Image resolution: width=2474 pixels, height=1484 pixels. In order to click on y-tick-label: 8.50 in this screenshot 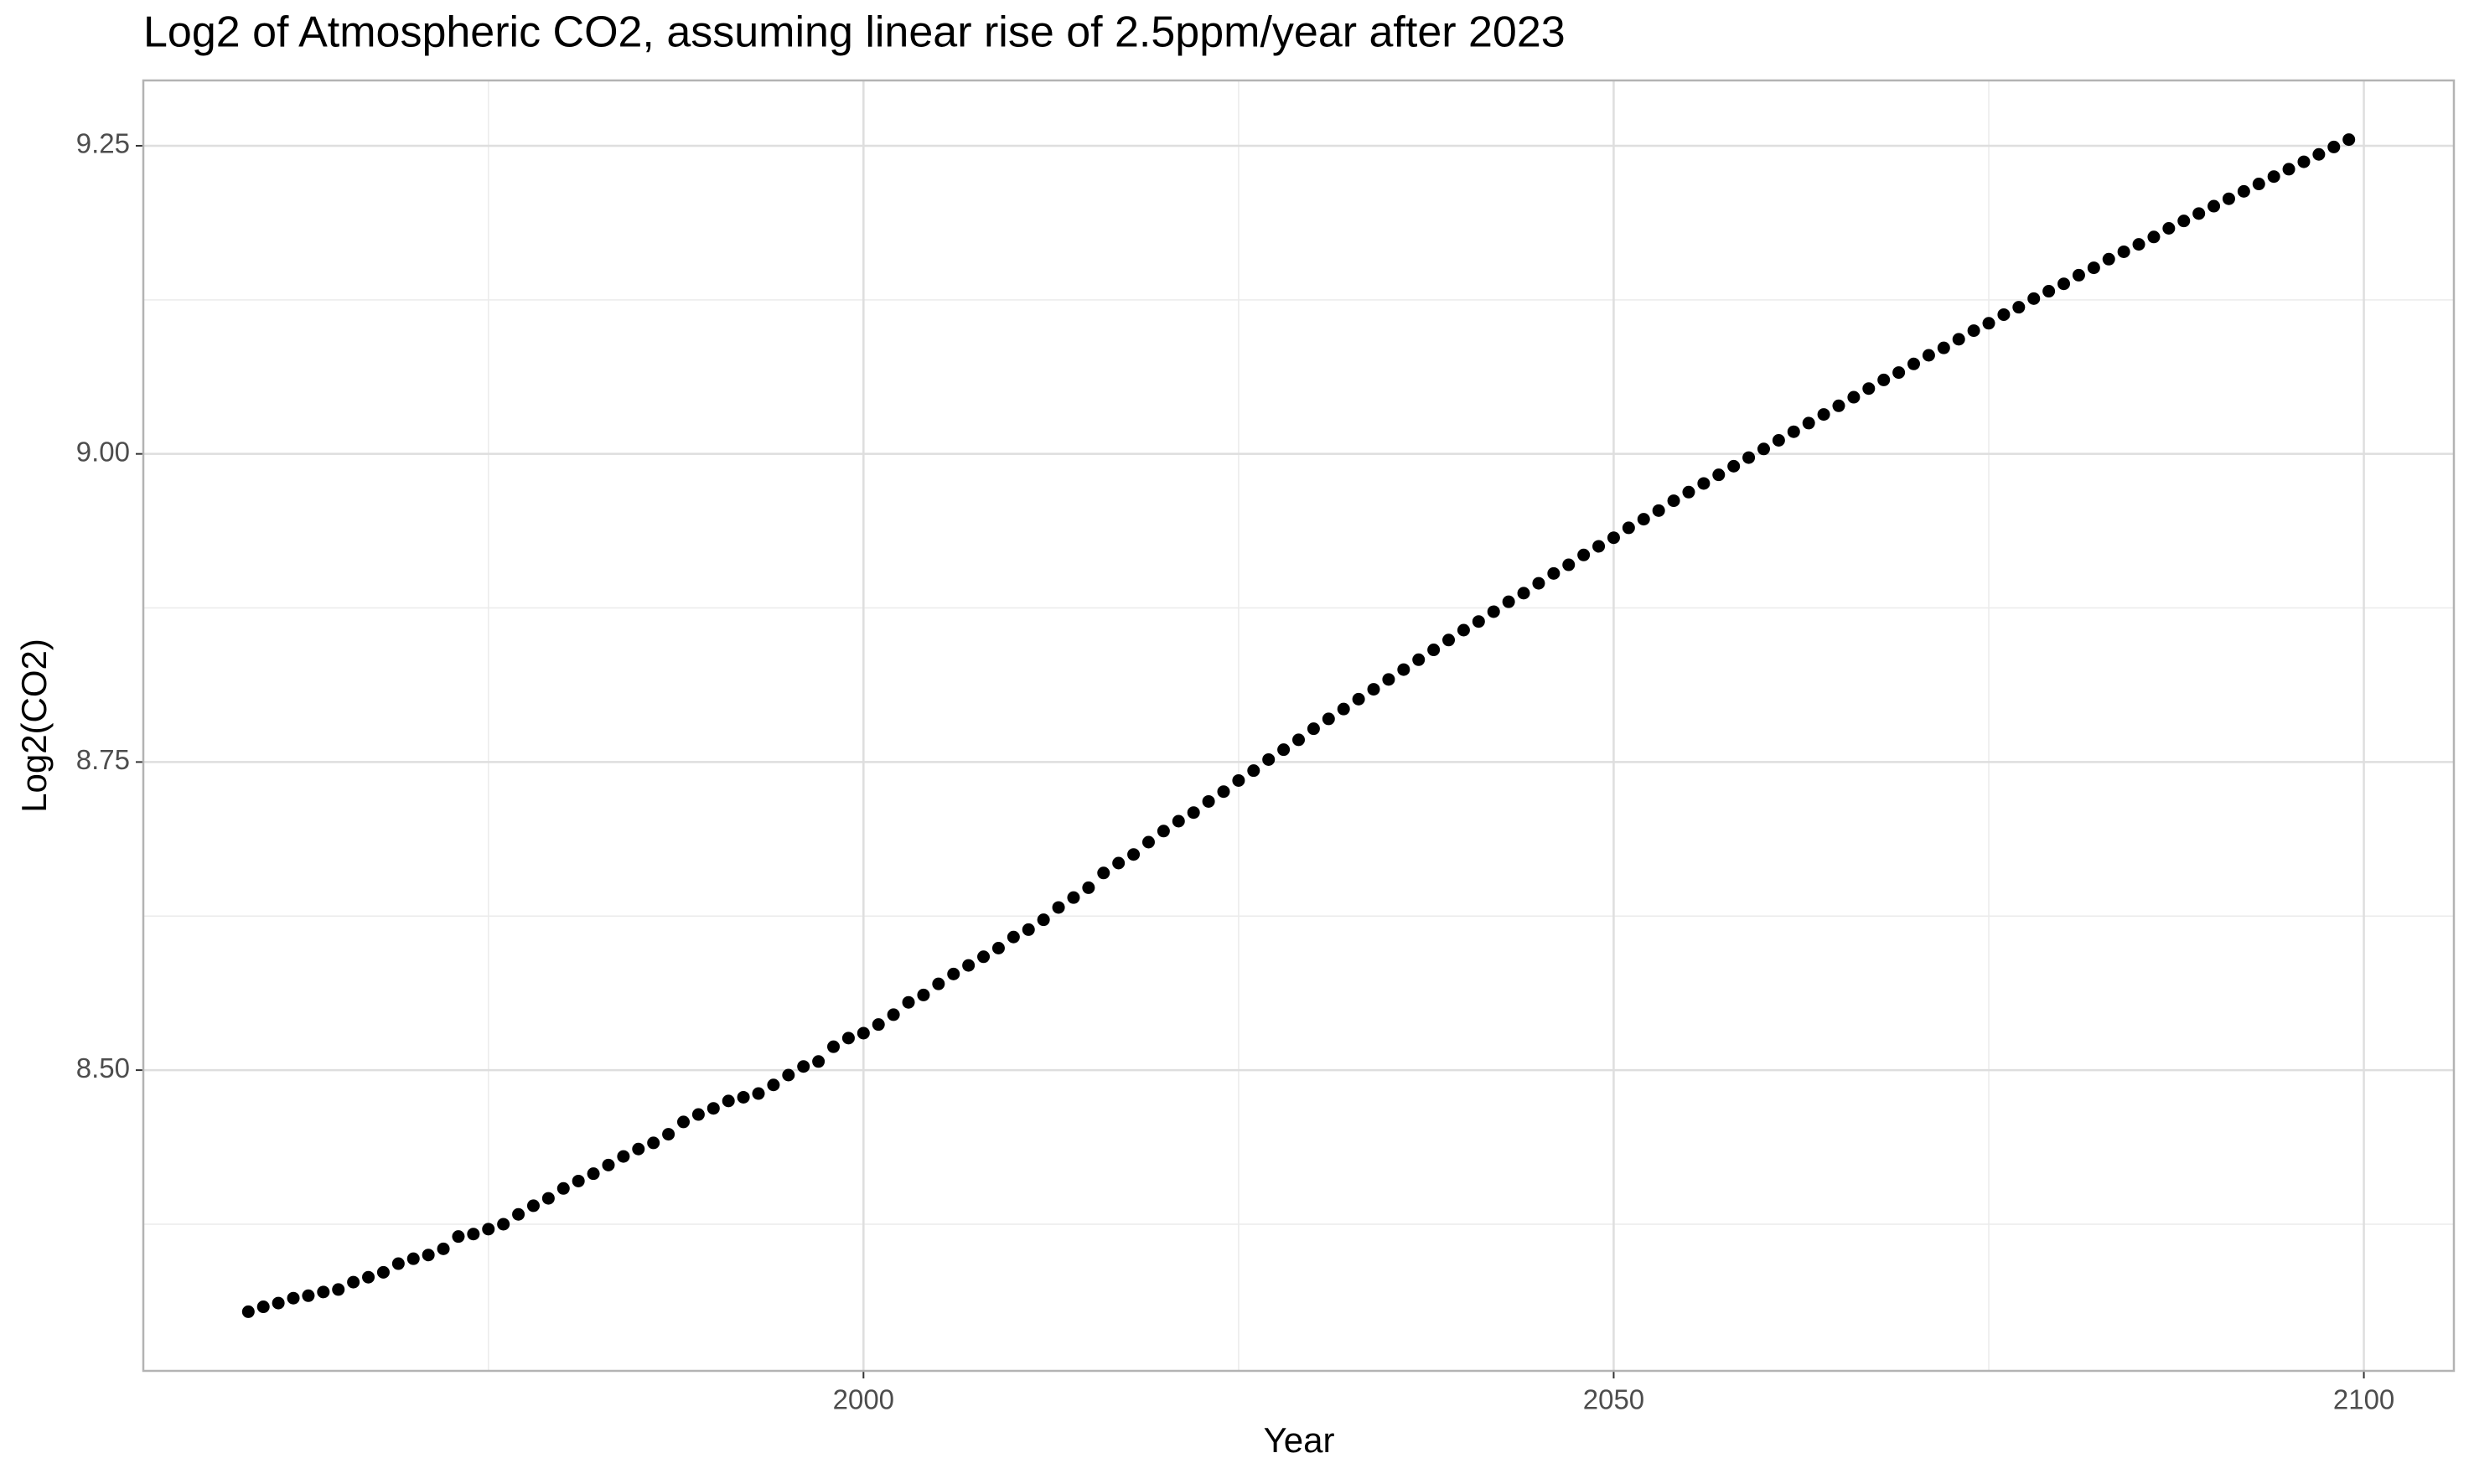, I will do `click(103, 1067)`.